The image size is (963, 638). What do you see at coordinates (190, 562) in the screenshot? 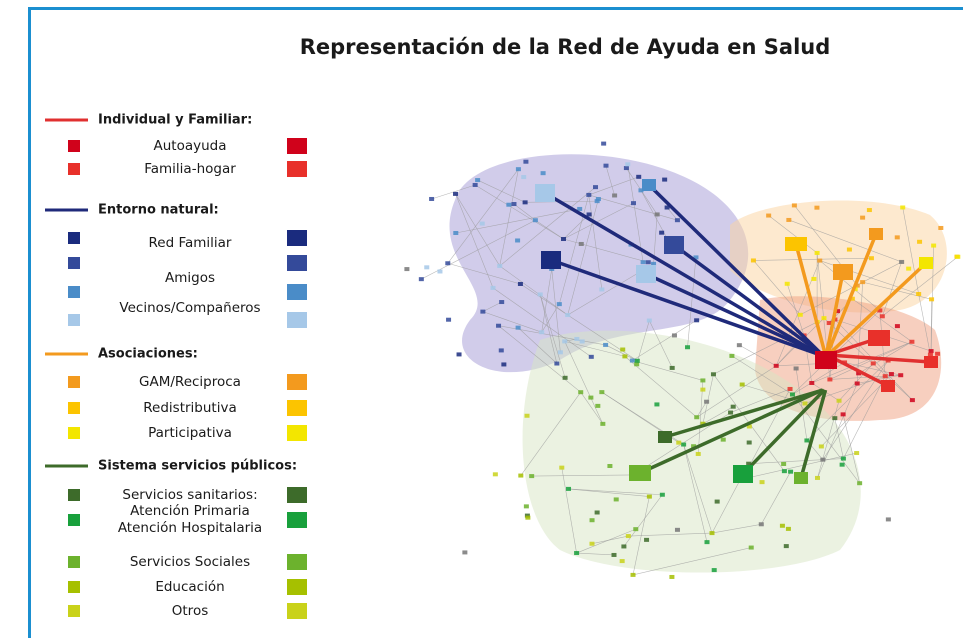
I see `legend-label: Servicios Sociales` at bounding box center [190, 562].